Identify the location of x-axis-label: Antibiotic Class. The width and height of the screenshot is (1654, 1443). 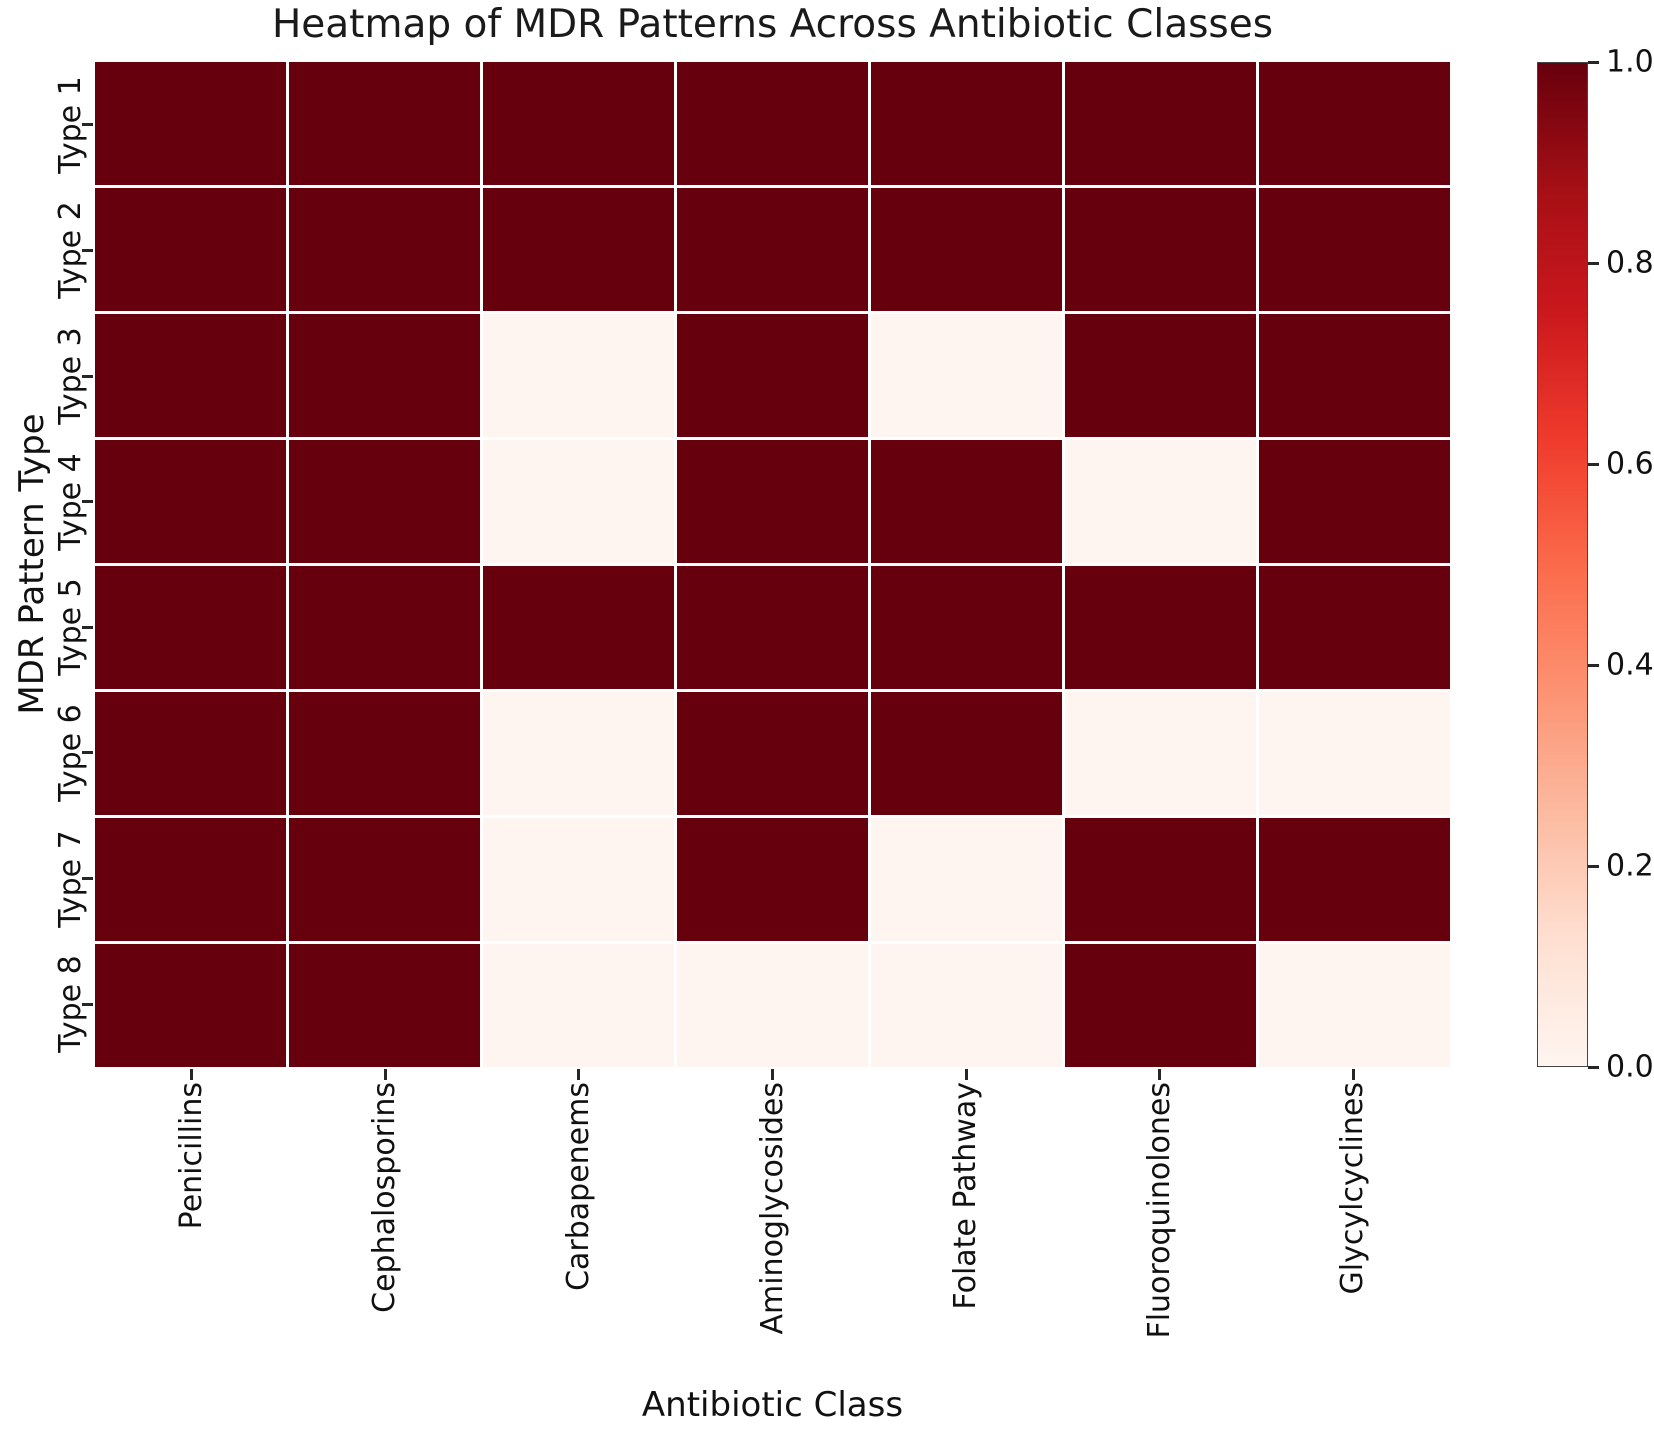
(772, 1405).